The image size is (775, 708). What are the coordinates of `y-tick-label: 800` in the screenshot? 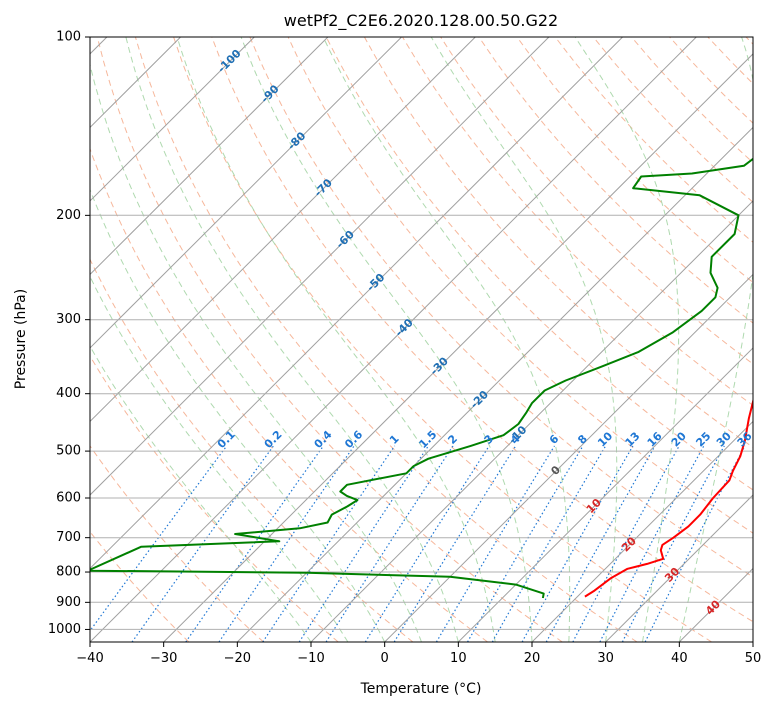 It's located at (68, 572).